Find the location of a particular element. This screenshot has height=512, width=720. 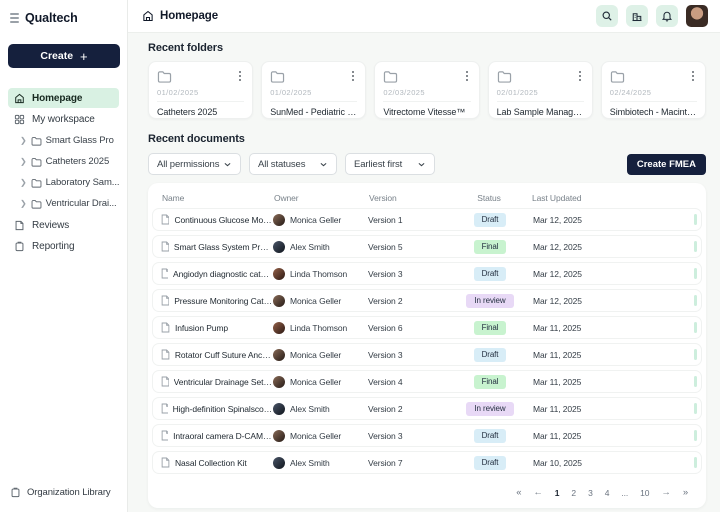

sidebar-item-homepage: Homepage is located at coordinates (63, 98).